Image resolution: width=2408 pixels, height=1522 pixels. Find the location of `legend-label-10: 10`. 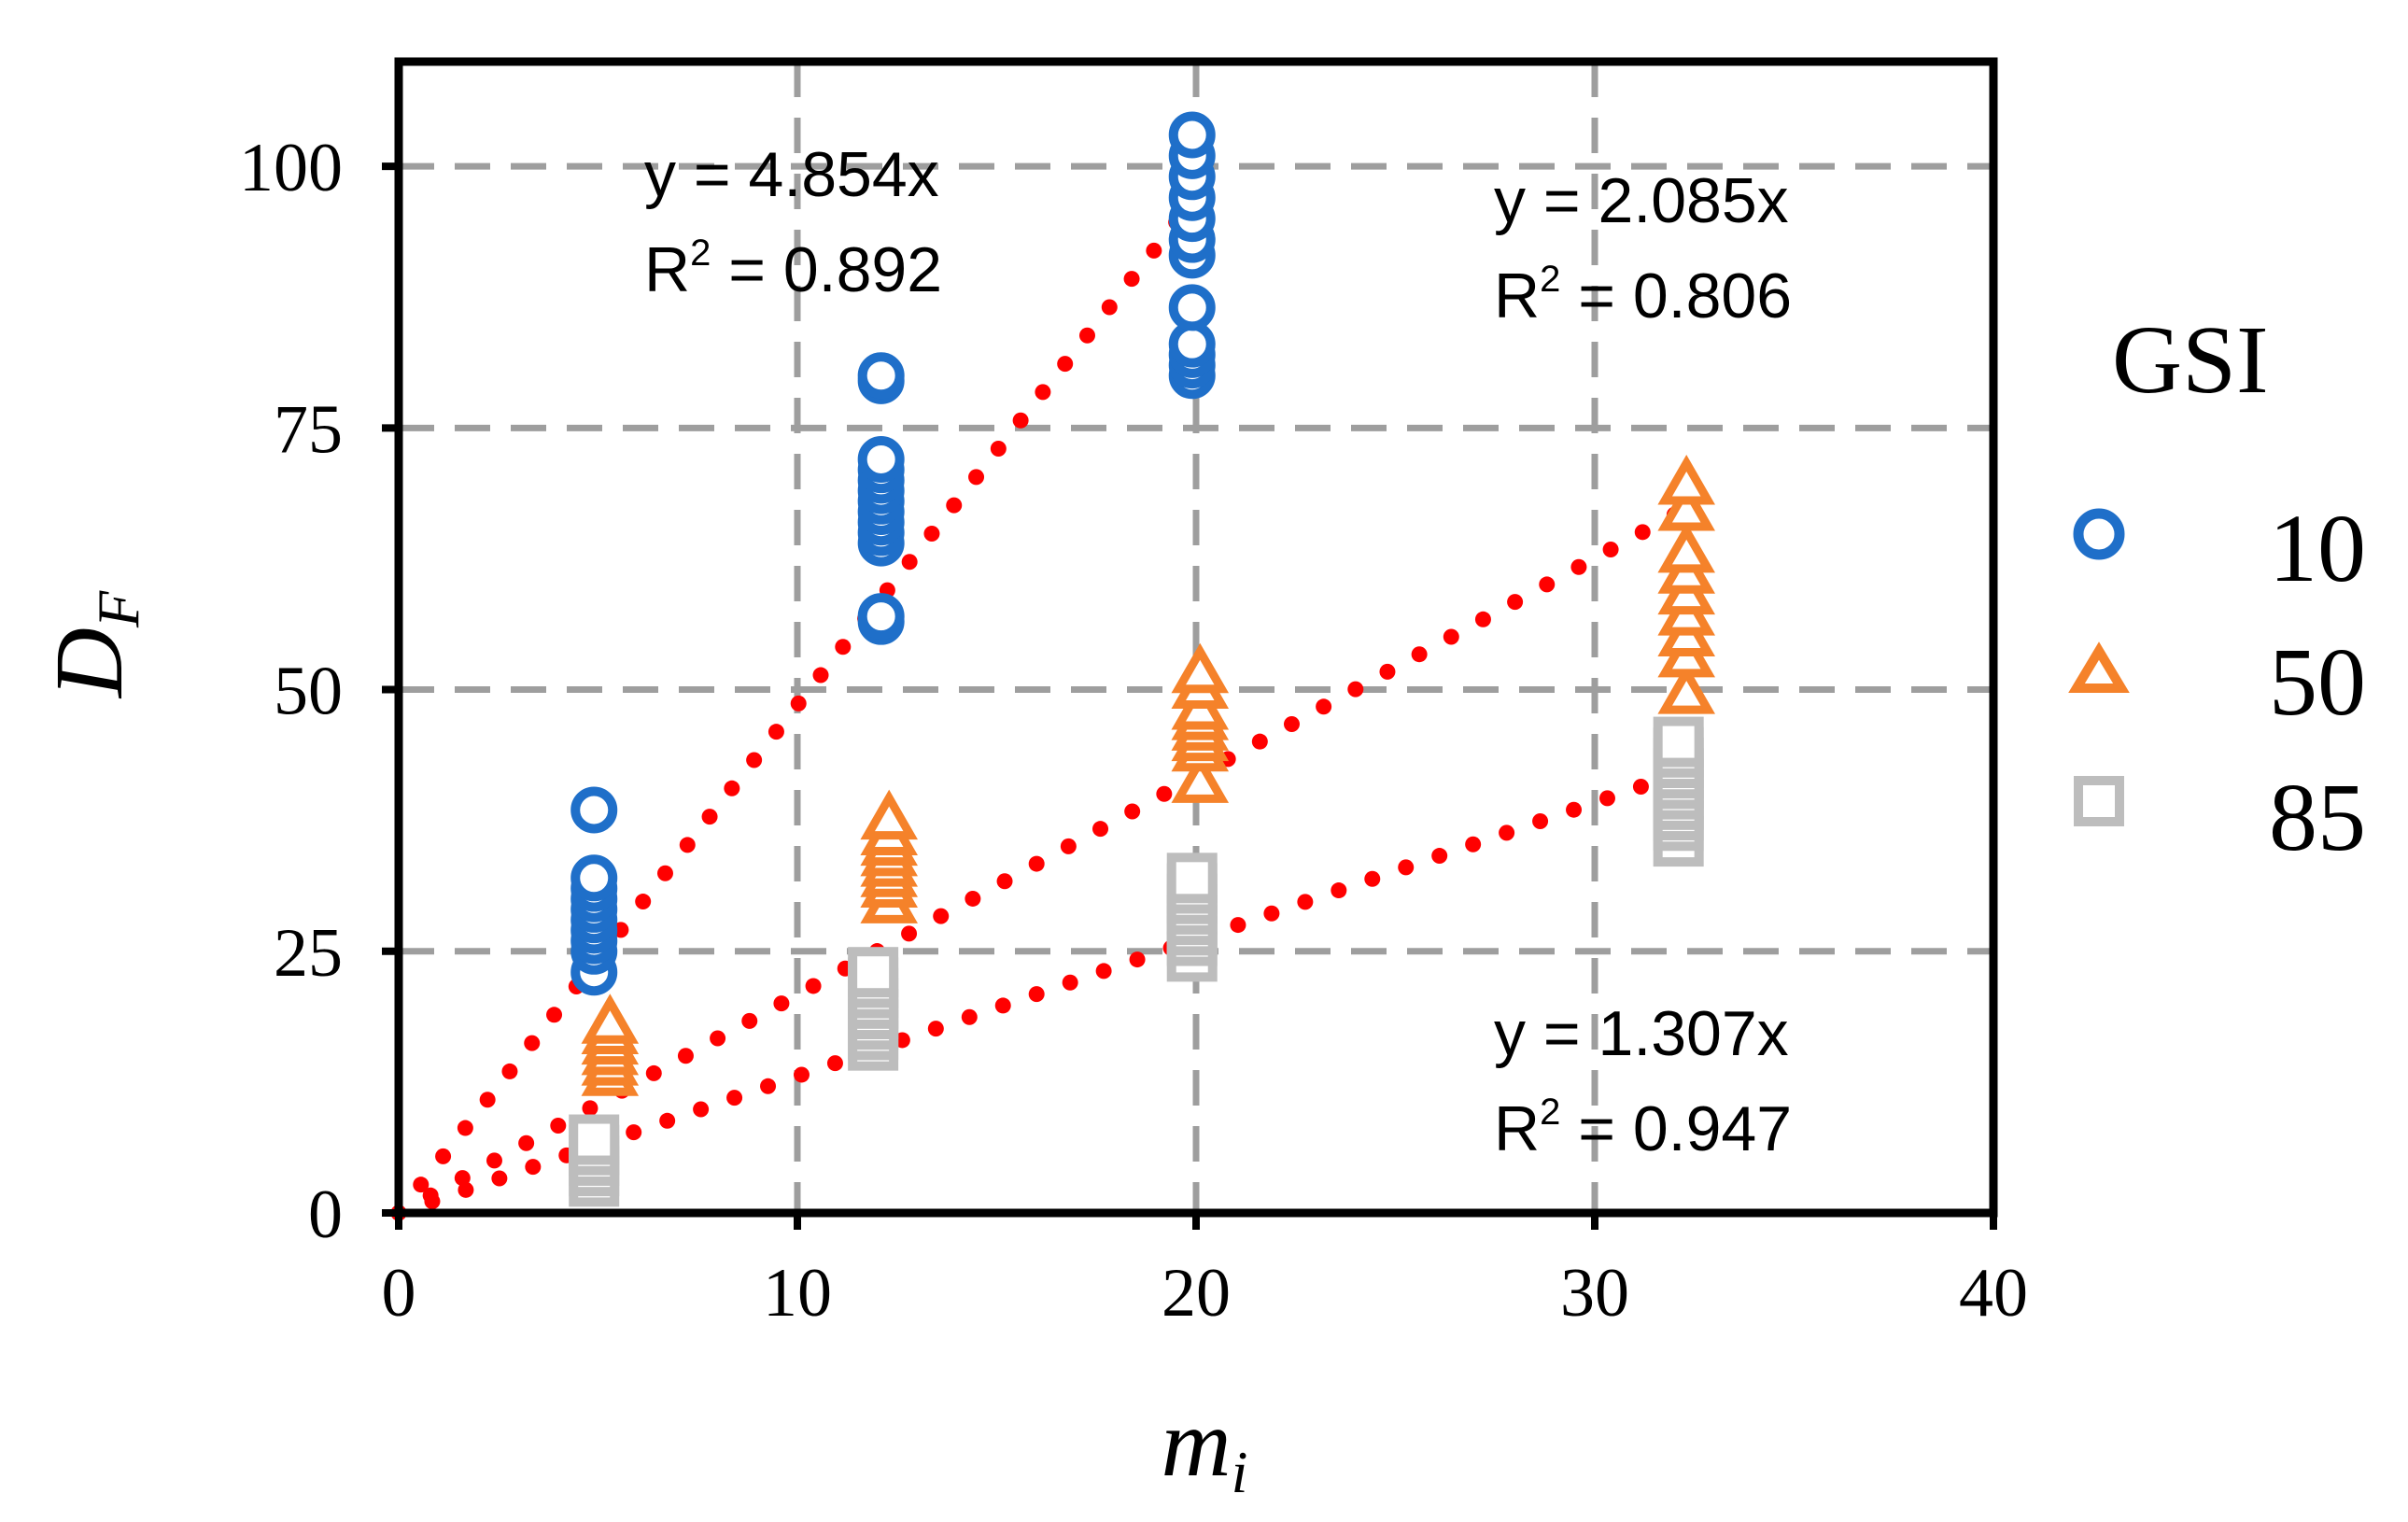

legend-label-10: 10 is located at coordinates (2317, 548).